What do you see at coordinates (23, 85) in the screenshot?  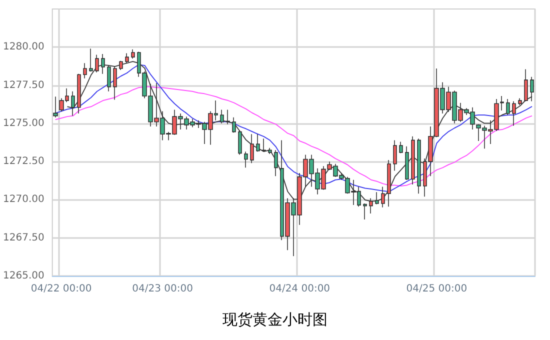 I see `y-tick-label: 1277.50` at bounding box center [23, 85].